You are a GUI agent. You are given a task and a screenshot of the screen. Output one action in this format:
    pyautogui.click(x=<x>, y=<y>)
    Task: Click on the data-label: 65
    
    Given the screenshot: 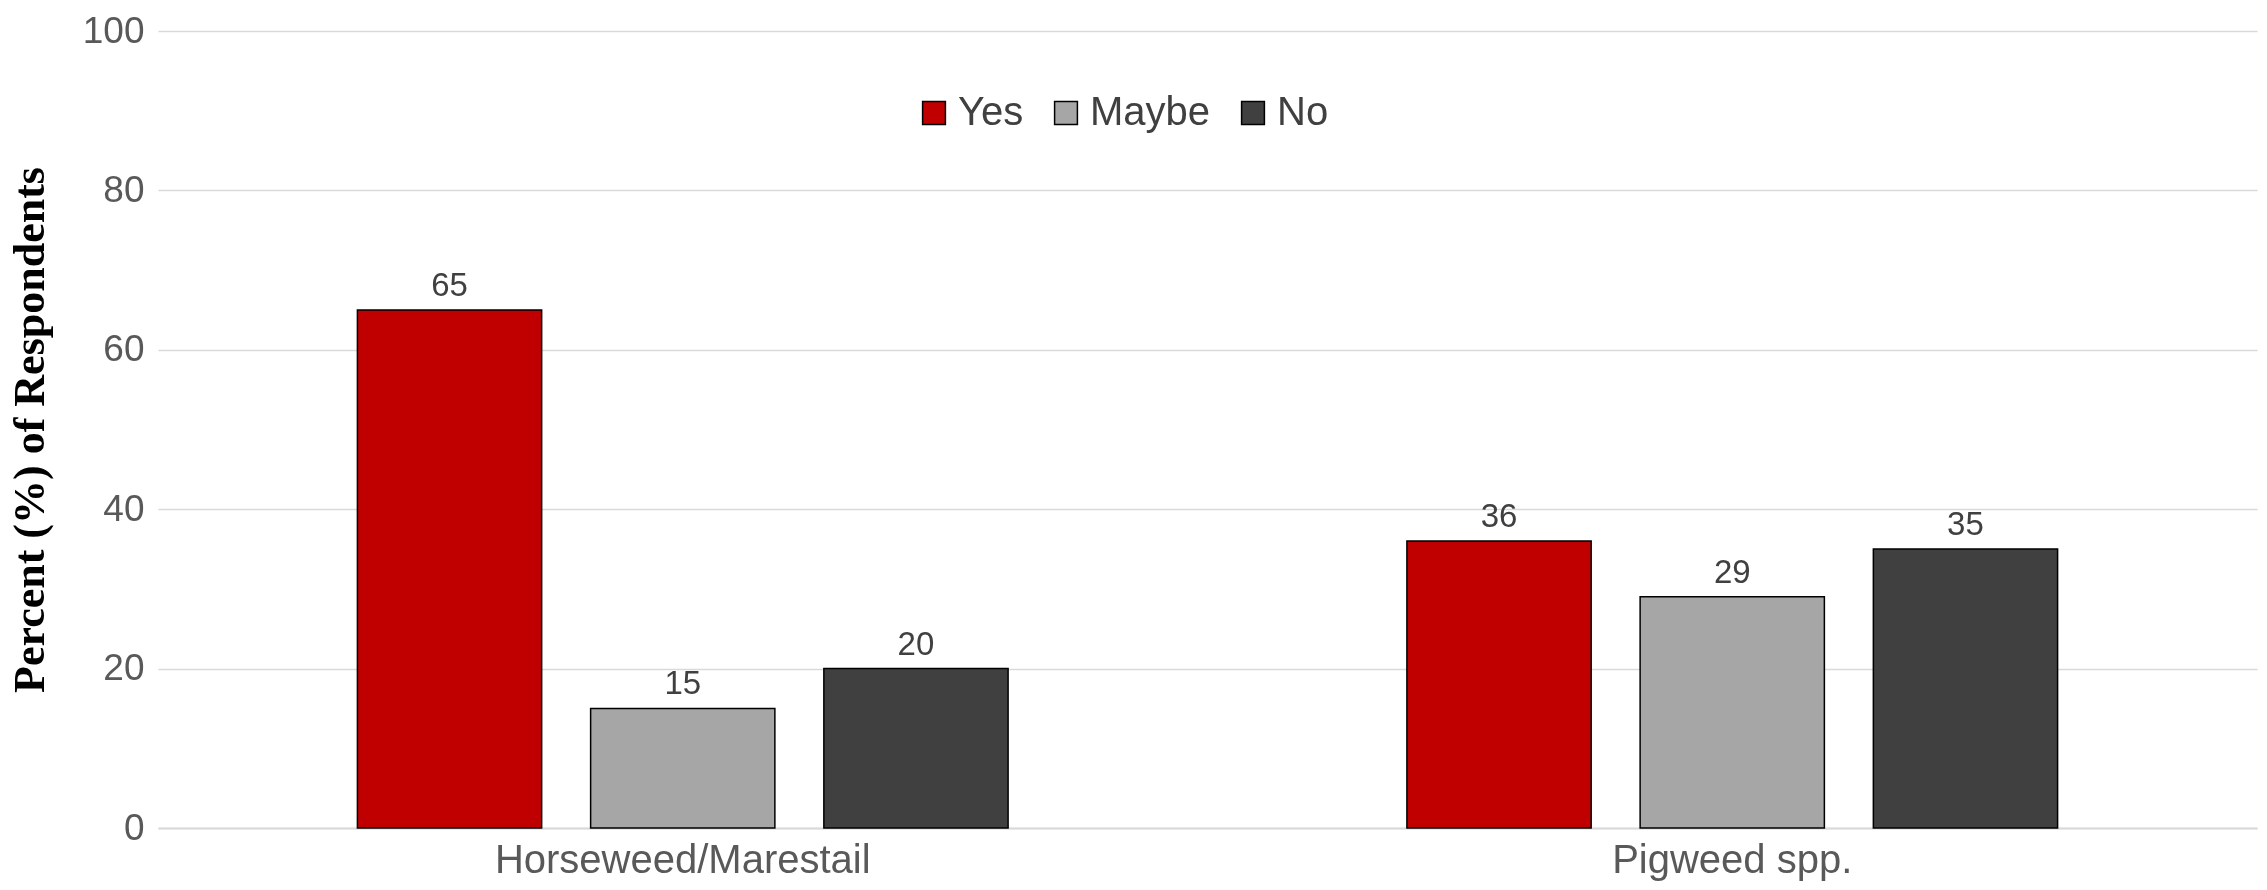 What is the action you would take?
    pyautogui.click(x=449, y=284)
    